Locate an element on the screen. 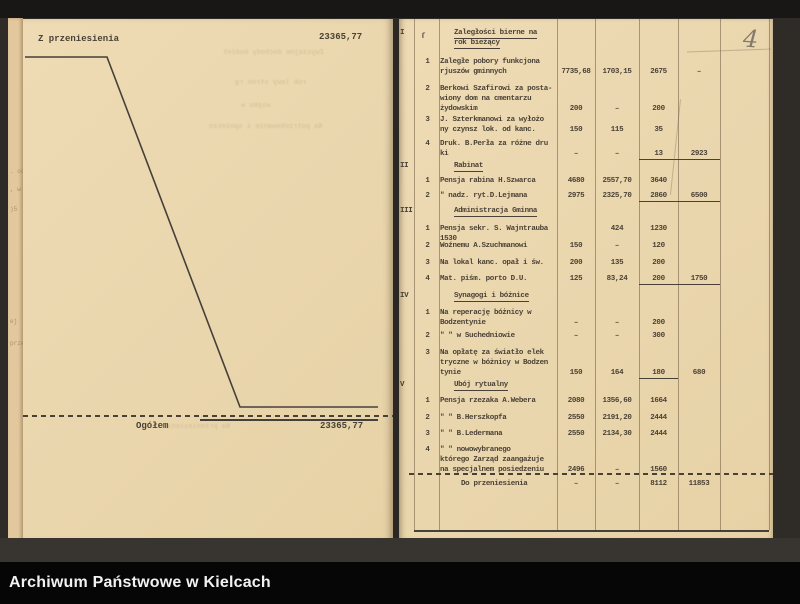  total-label: Ogółem is located at coordinates (152, 426).